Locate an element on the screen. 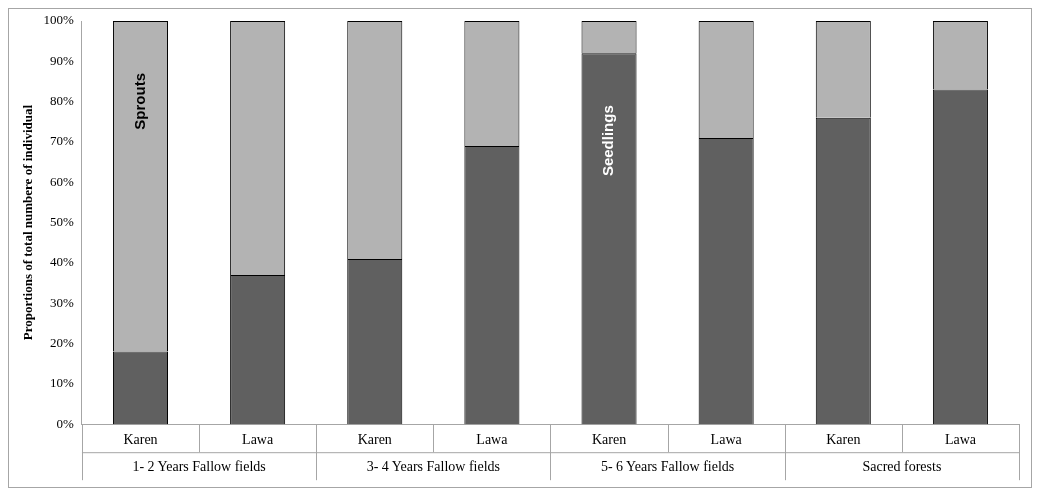 The height and width of the screenshot is (496, 1040). y-tick-label: 40% is located at coordinates (62, 262).